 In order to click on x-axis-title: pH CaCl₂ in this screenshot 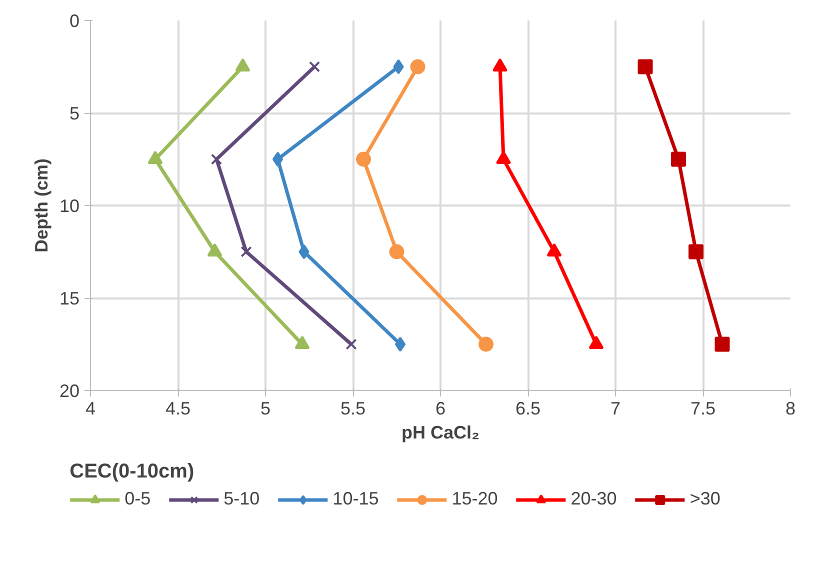, I will do `click(441, 432)`.